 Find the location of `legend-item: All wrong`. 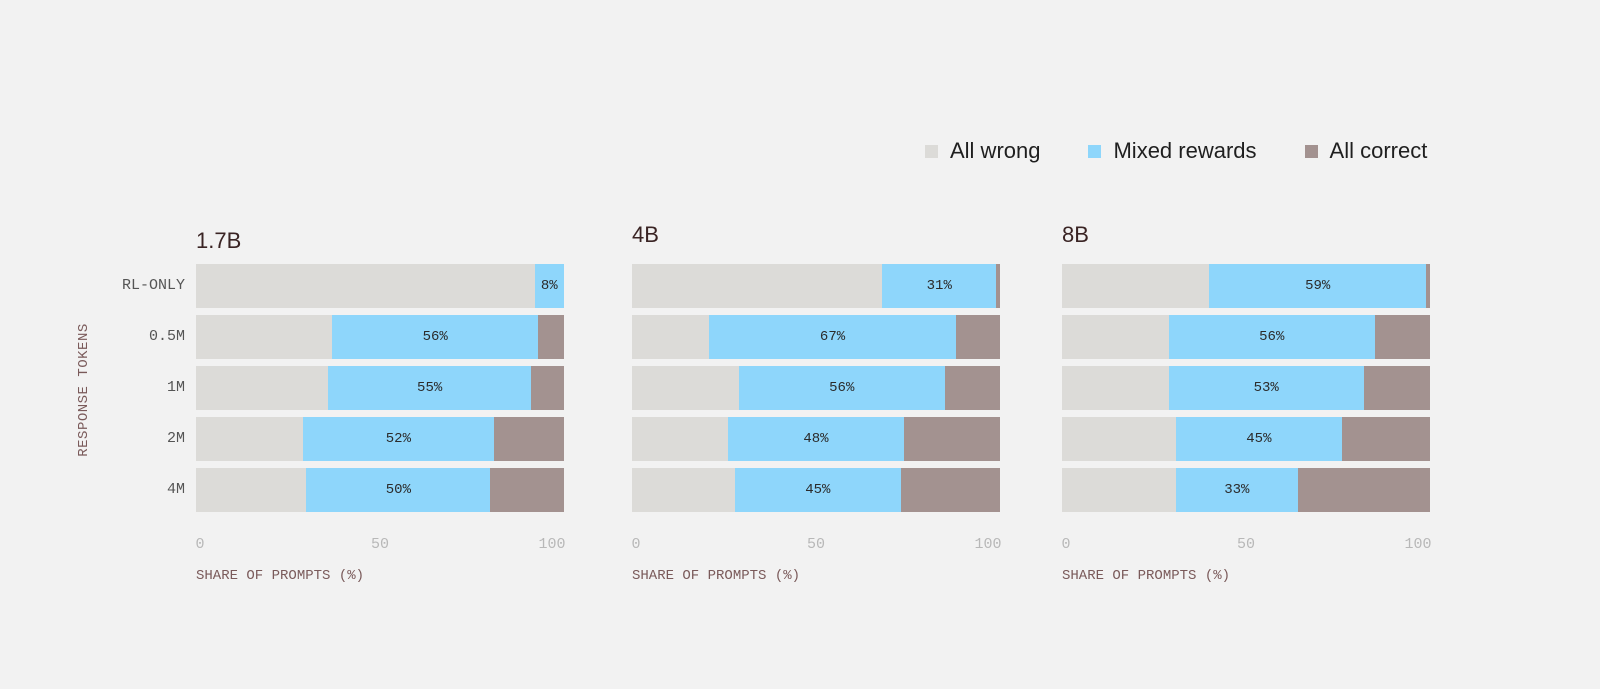

legend-item: All wrong is located at coordinates (982, 151).